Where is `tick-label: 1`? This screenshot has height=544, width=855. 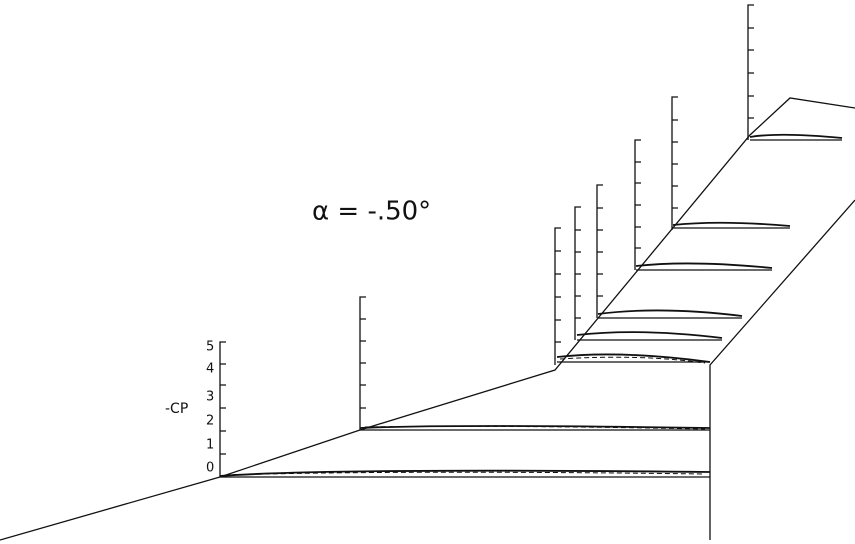
tick-label: 1 is located at coordinates (210, 445).